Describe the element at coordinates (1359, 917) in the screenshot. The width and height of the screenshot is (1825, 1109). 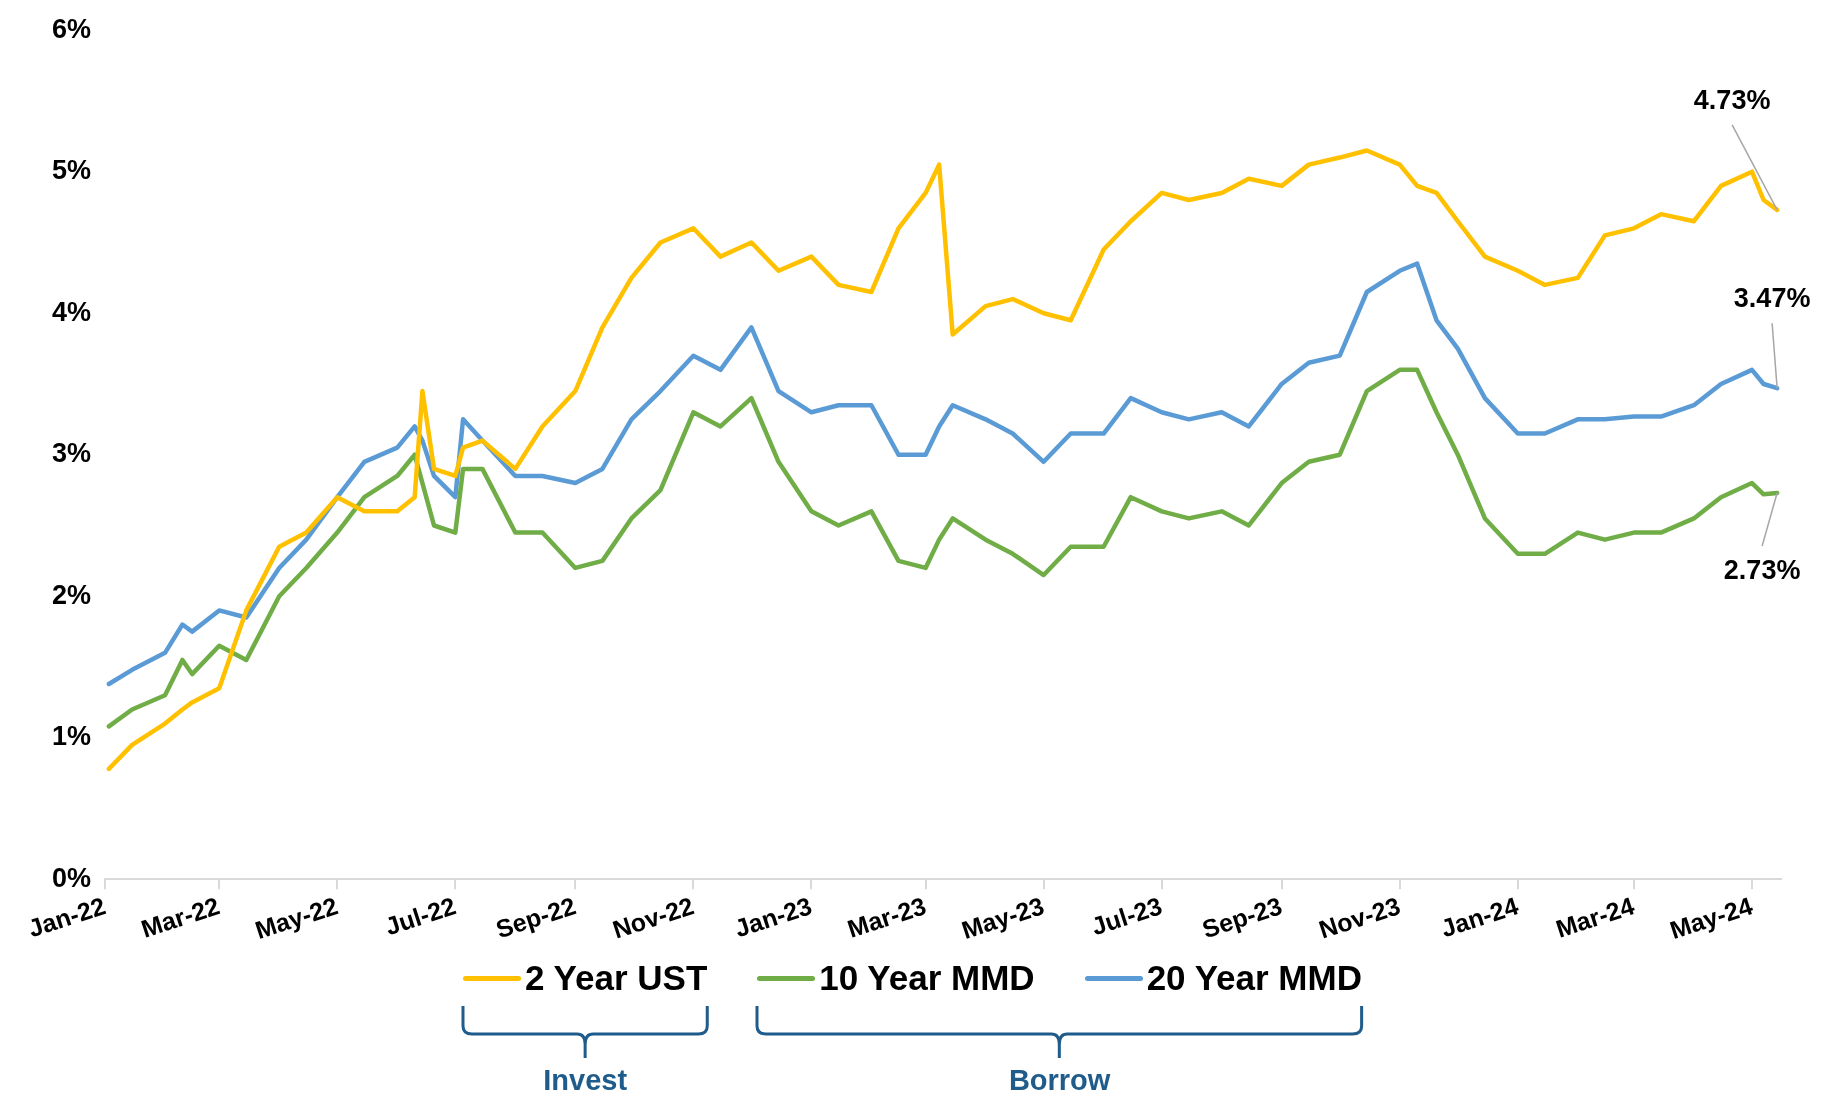
I see `x-tick-label: Nov-23` at that location.